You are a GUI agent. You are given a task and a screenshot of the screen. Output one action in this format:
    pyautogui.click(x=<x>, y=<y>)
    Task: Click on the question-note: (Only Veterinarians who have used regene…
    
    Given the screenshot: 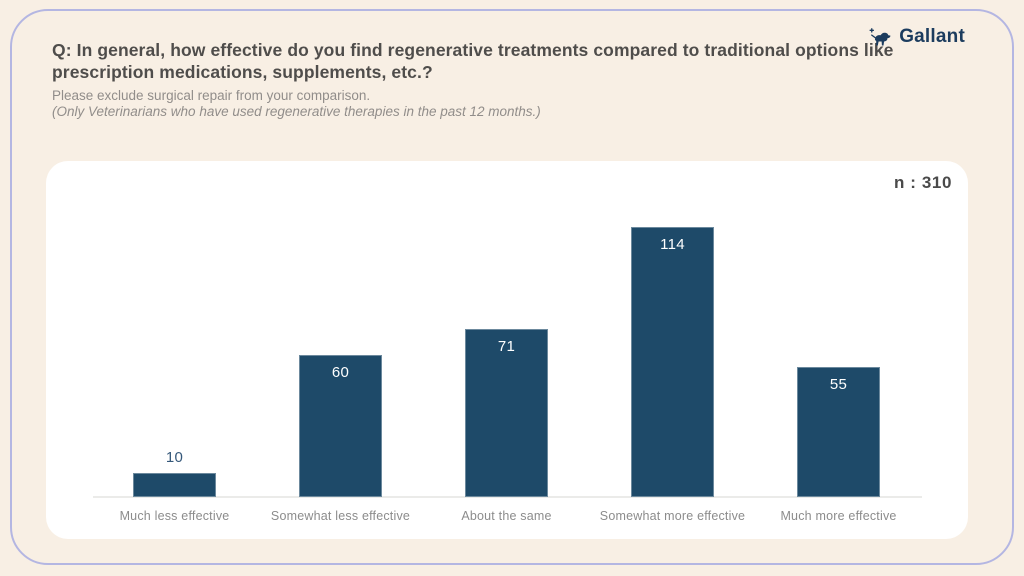 What is the action you would take?
    pyautogui.click(x=296, y=111)
    